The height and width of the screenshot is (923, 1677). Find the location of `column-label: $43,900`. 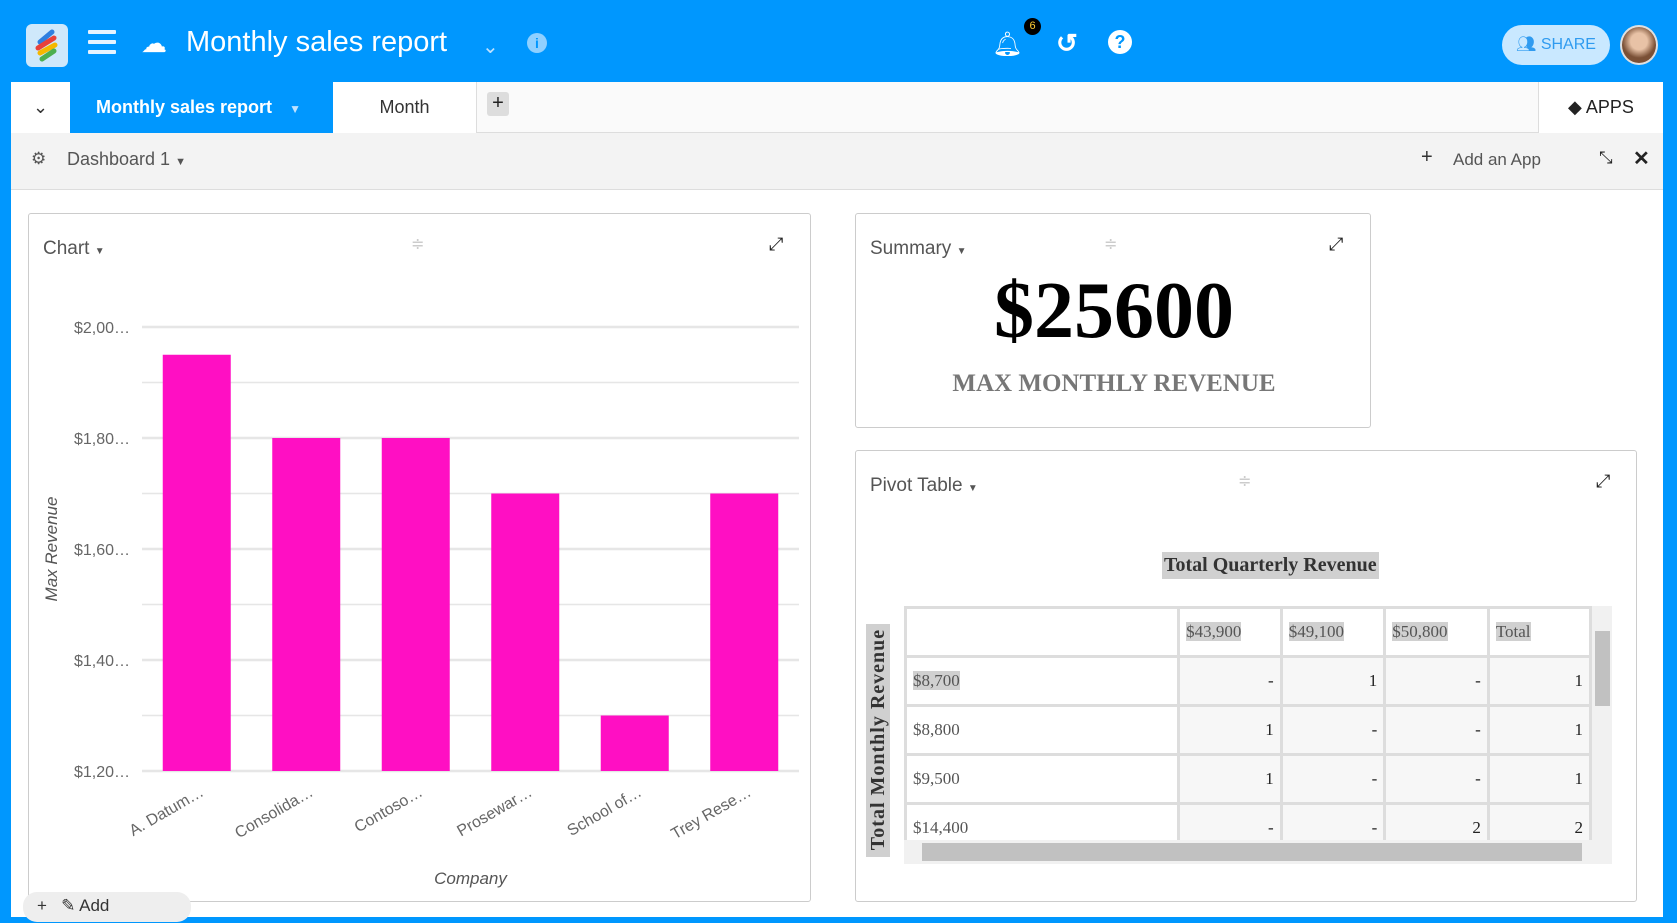

column-label: $43,900 is located at coordinates (1214, 631).